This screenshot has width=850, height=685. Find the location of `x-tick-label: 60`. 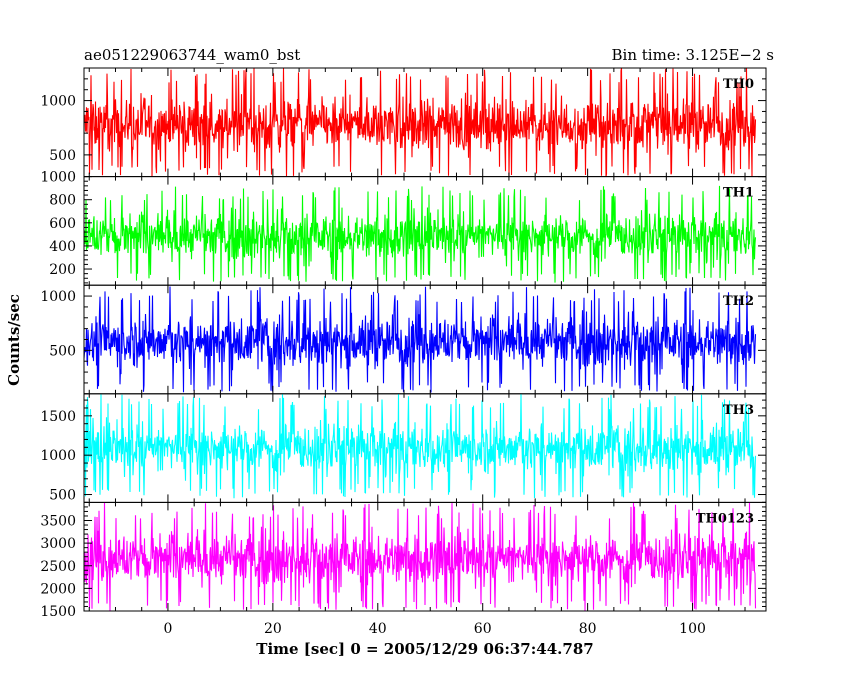

x-tick-label: 60 is located at coordinates (483, 629).